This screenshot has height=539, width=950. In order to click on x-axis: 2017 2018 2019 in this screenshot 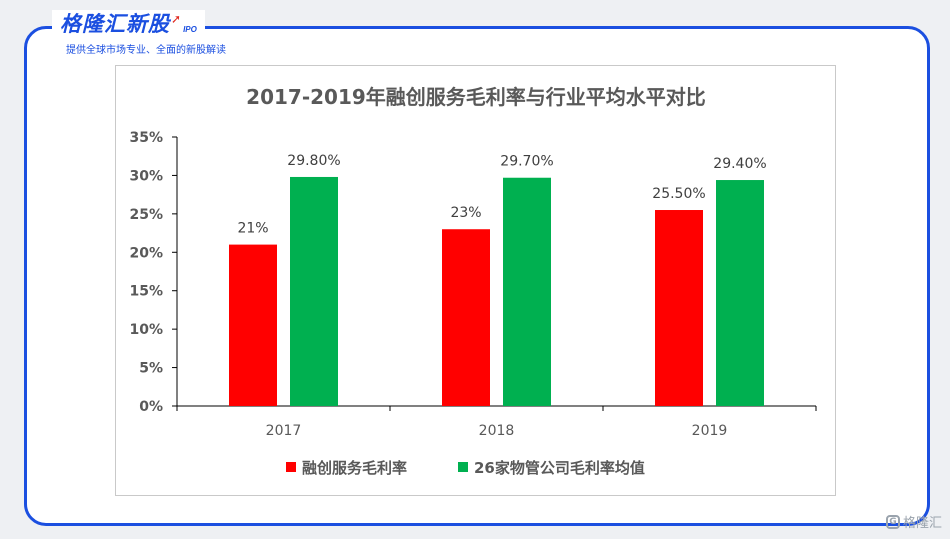, I will do `click(496, 422)`.